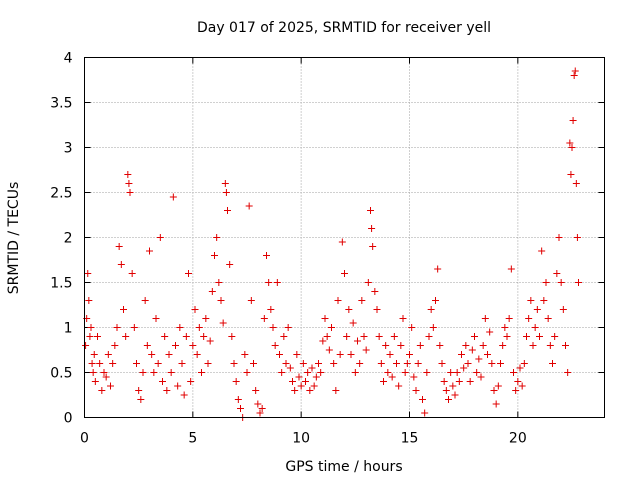  Describe the element at coordinates (61, 374) in the screenshot. I see `y-tick-label: 0.5` at that location.